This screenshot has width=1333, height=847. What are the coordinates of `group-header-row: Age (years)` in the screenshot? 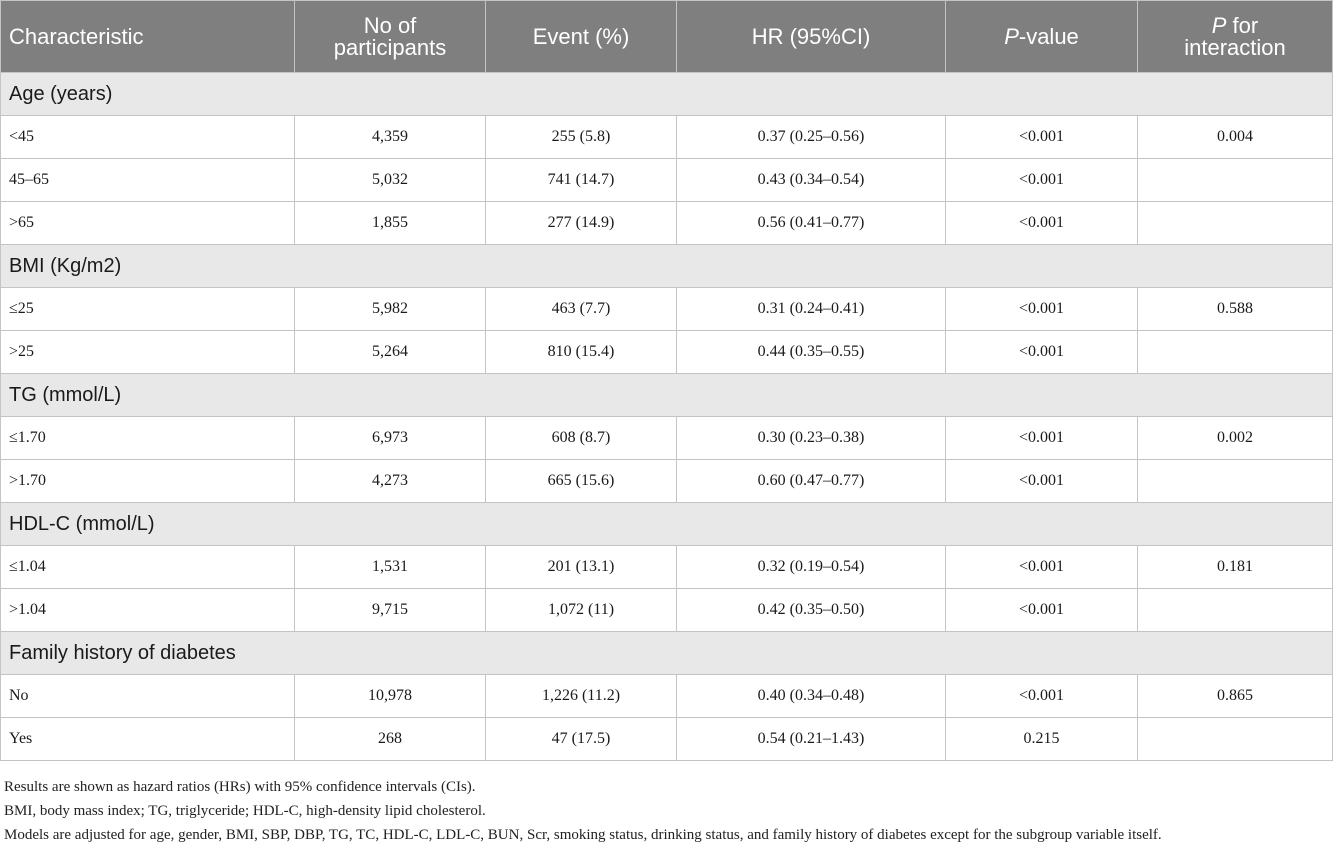 It's located at (666, 94).